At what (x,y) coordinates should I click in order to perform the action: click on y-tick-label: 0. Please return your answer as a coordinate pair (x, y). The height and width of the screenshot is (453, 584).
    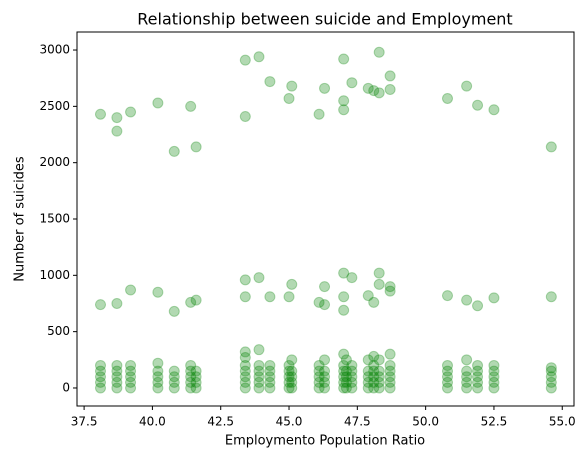
    Looking at the image, I should click on (66, 387).